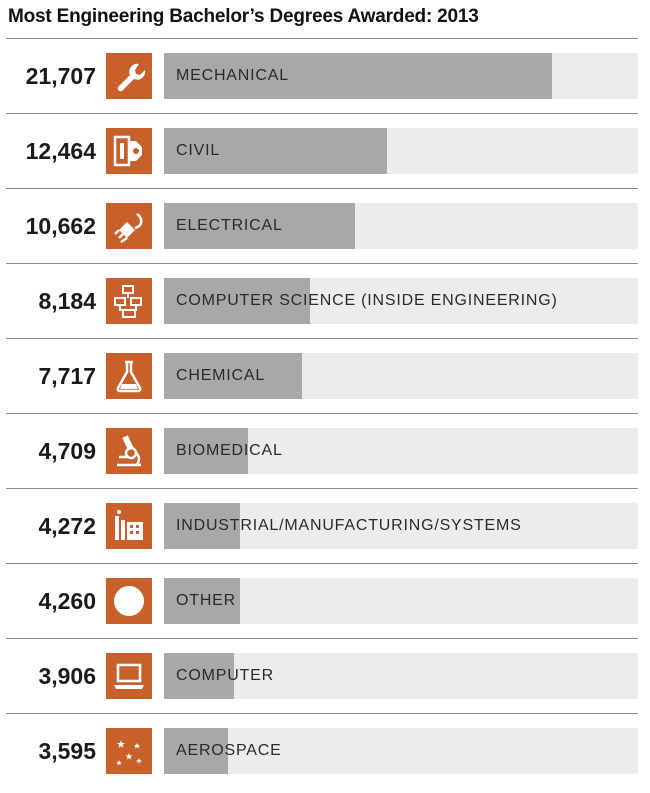 The width and height of the screenshot is (650, 793). Describe the element at coordinates (229, 225) in the screenshot. I see `category-label: ELECTRICAL` at that location.